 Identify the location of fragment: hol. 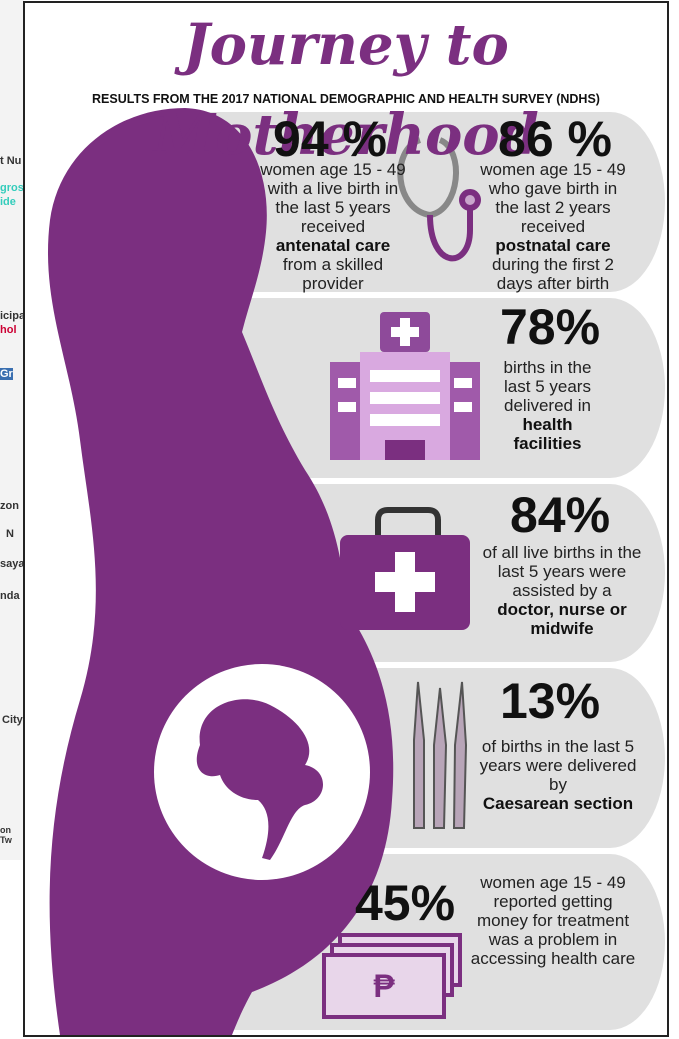
(8, 330).